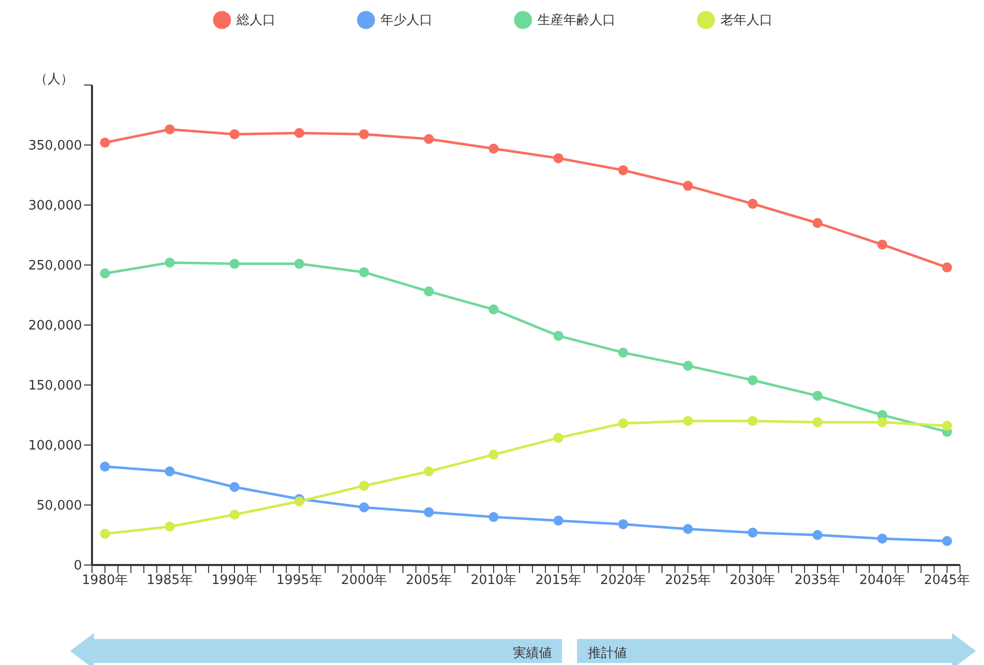 This screenshot has width=984, height=665. I want to click on legend-label: 老年人口, so click(746, 21).